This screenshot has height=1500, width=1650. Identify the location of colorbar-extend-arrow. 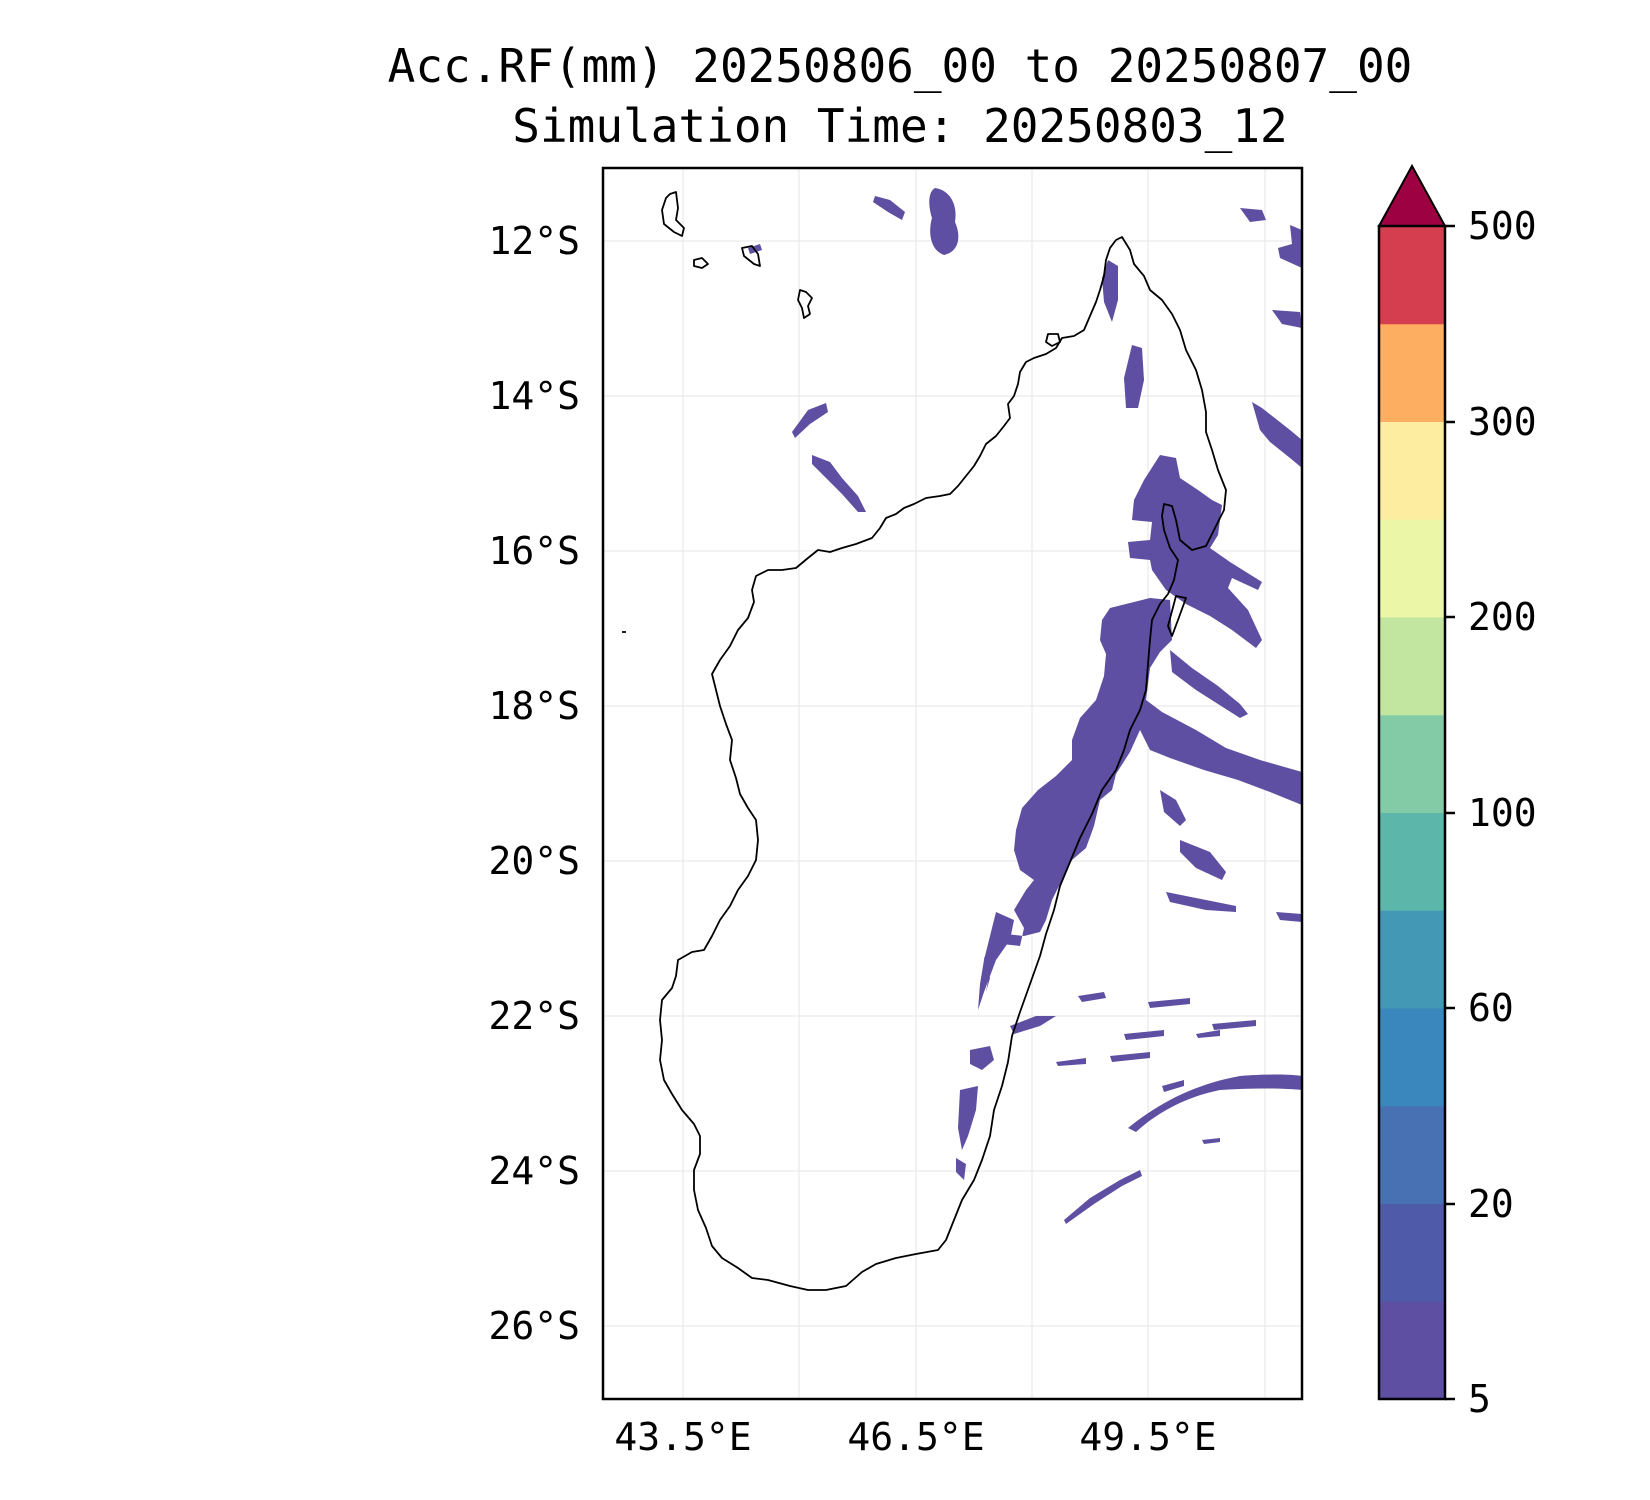
(1412, 195).